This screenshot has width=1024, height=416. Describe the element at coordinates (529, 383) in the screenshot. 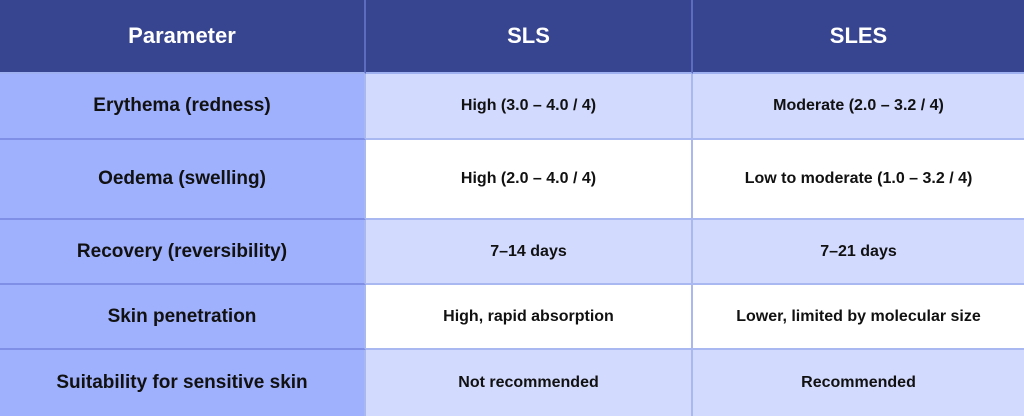

I see `row-suitability-sls: Not recommended` at that location.